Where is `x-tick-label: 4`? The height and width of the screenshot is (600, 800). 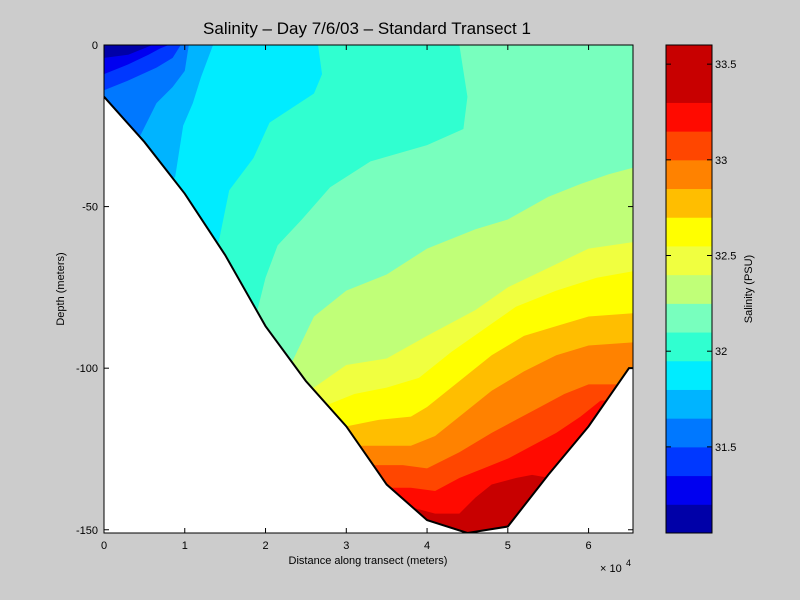
x-tick-label: 4 is located at coordinates (427, 546).